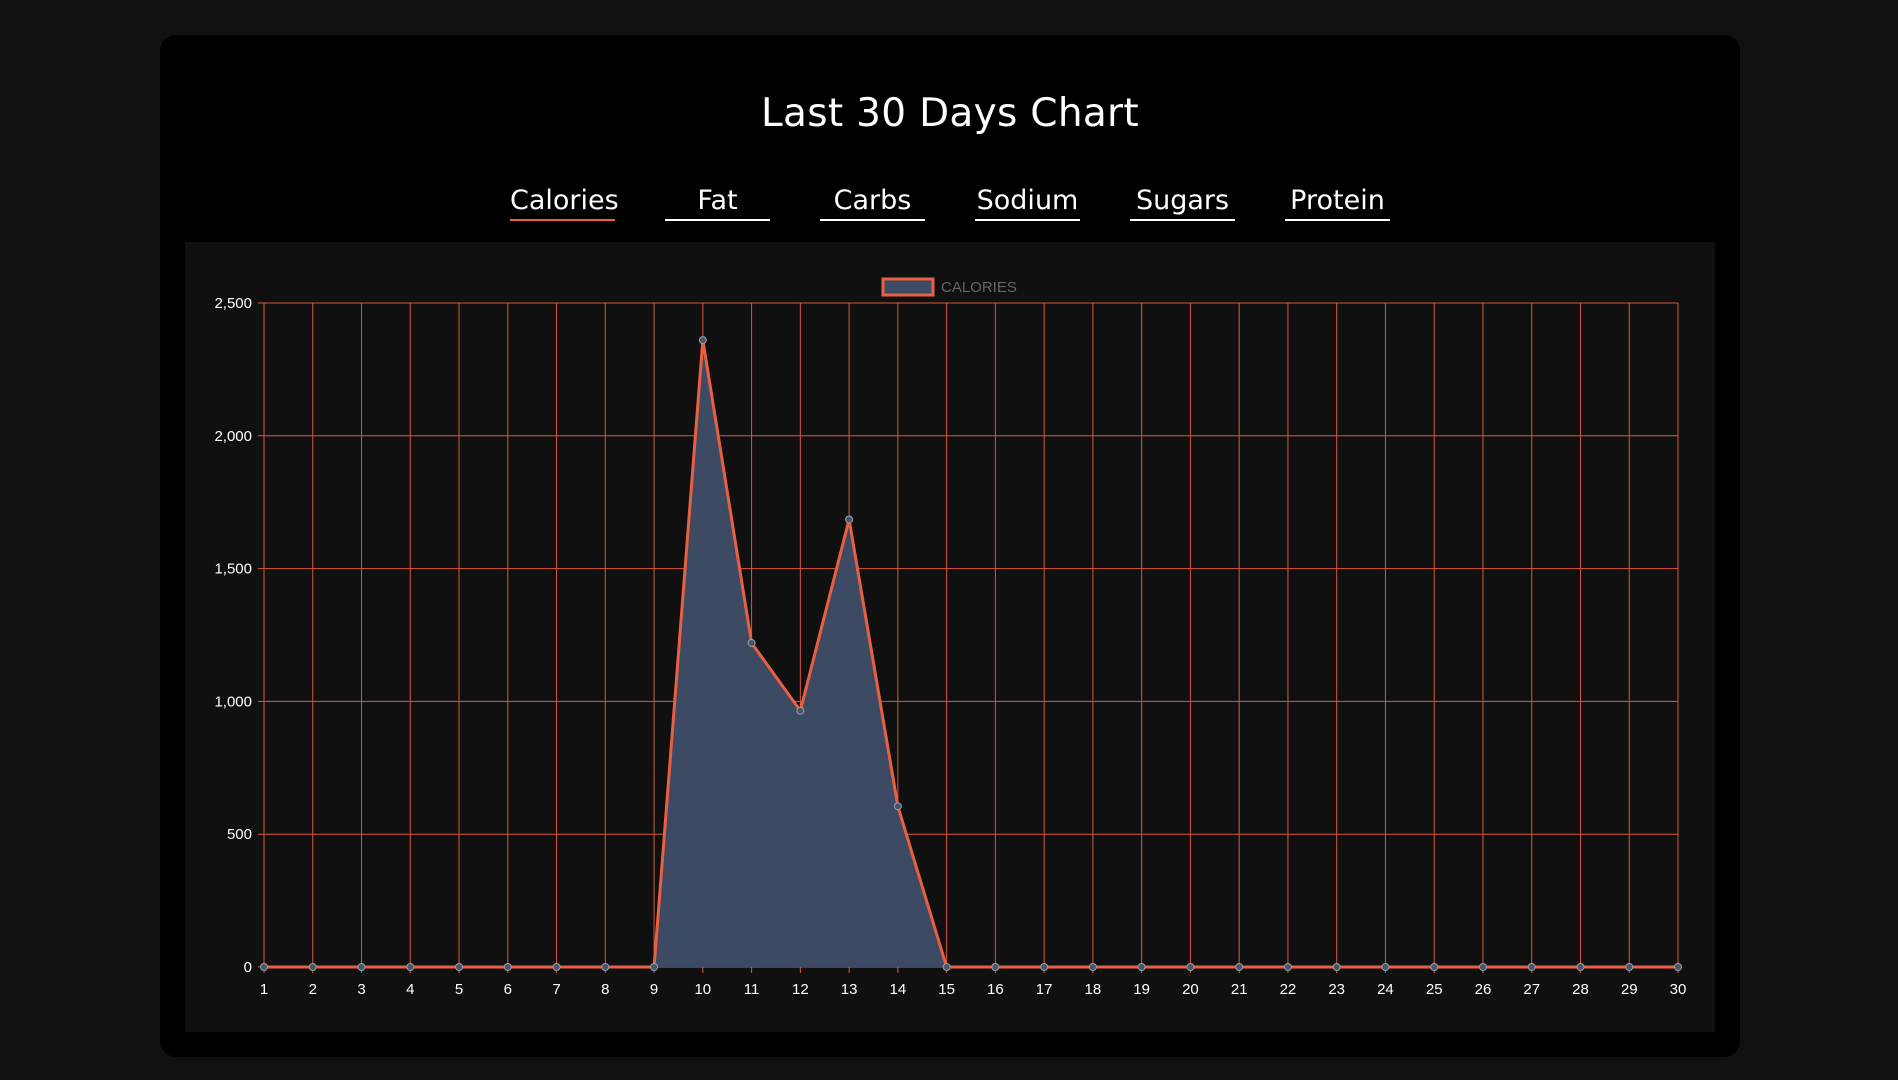 The image size is (1898, 1080). What do you see at coordinates (800, 989) in the screenshot?
I see `x-tick-label: 12` at bounding box center [800, 989].